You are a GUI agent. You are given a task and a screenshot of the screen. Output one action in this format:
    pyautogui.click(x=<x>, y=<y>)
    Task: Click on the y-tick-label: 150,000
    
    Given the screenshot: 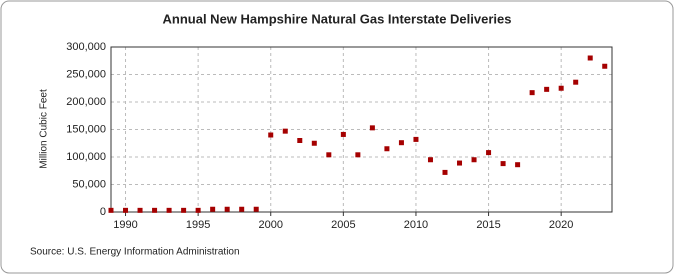 What is the action you would take?
    pyautogui.click(x=86, y=129)
    